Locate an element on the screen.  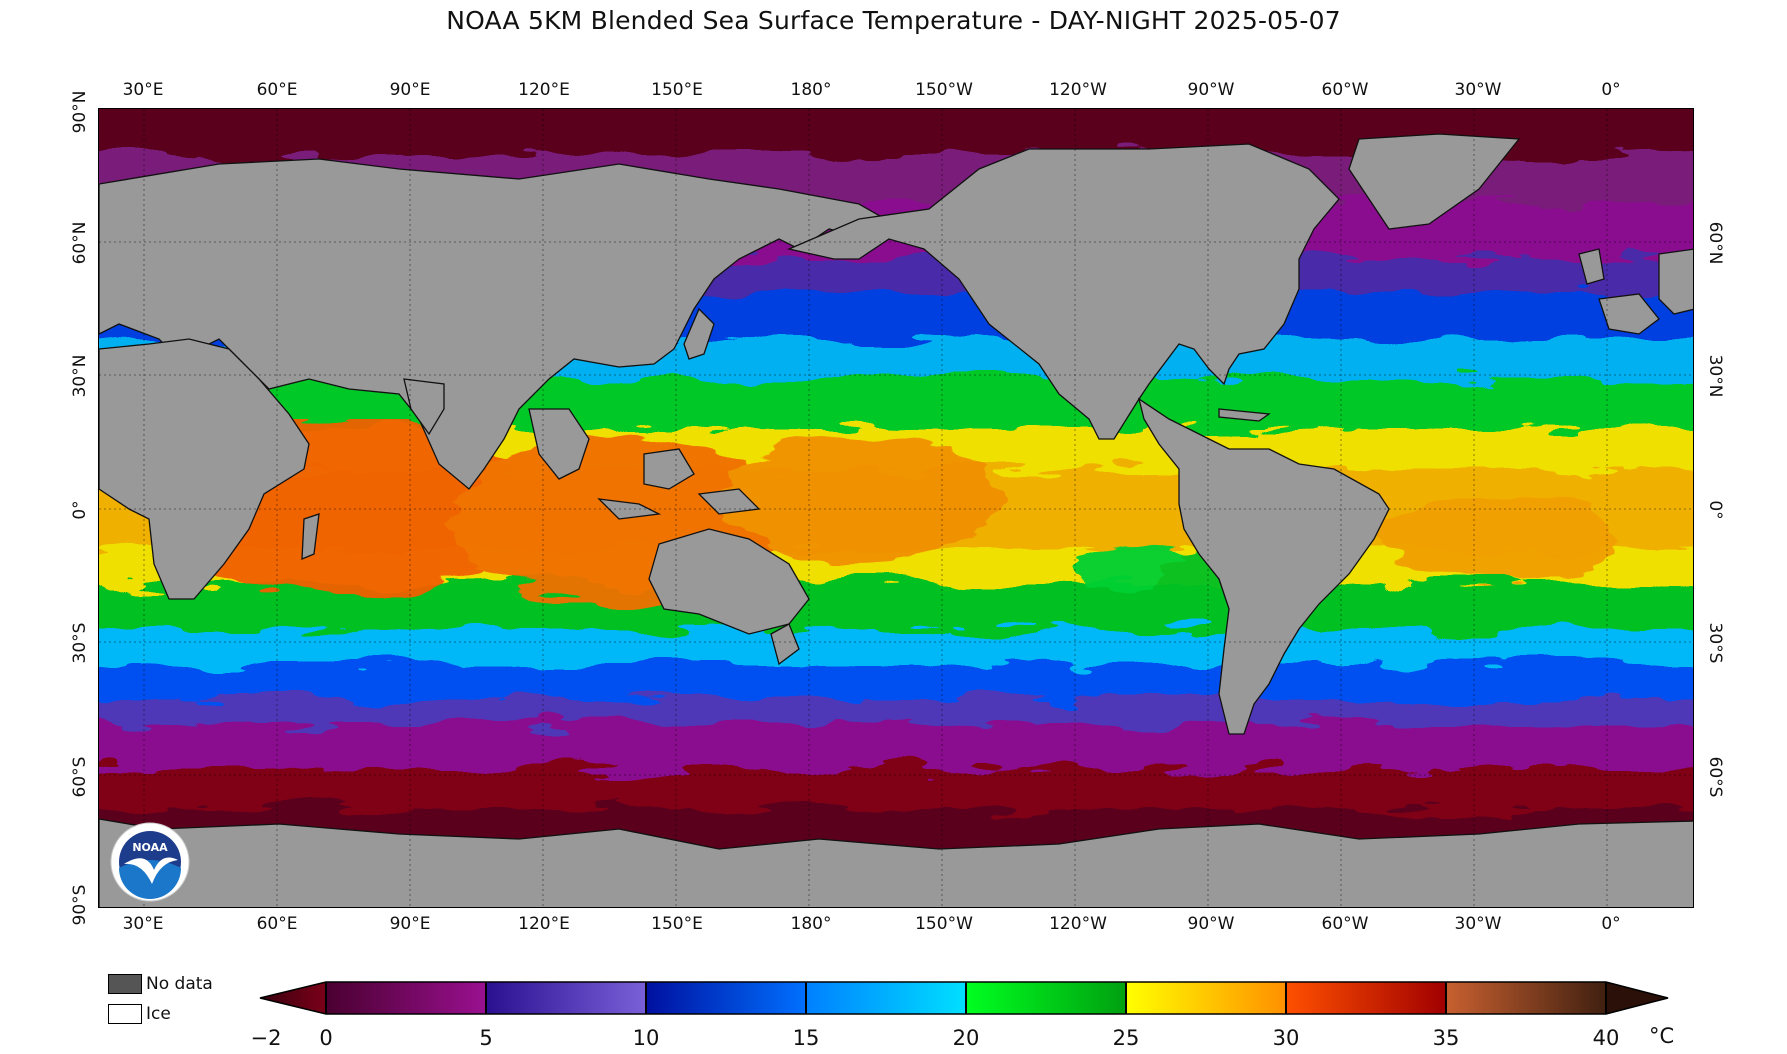
no-data-swatch is located at coordinates (125, 984).